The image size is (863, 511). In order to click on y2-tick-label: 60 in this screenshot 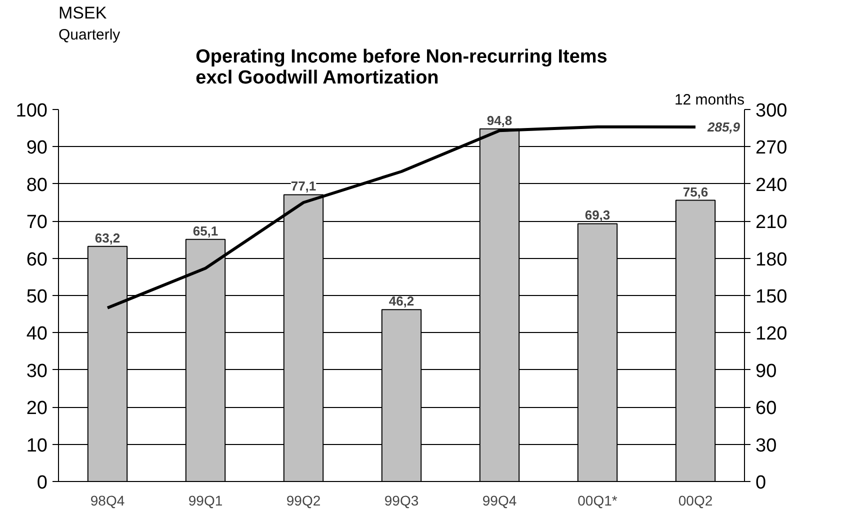, I will do `click(766, 409)`.